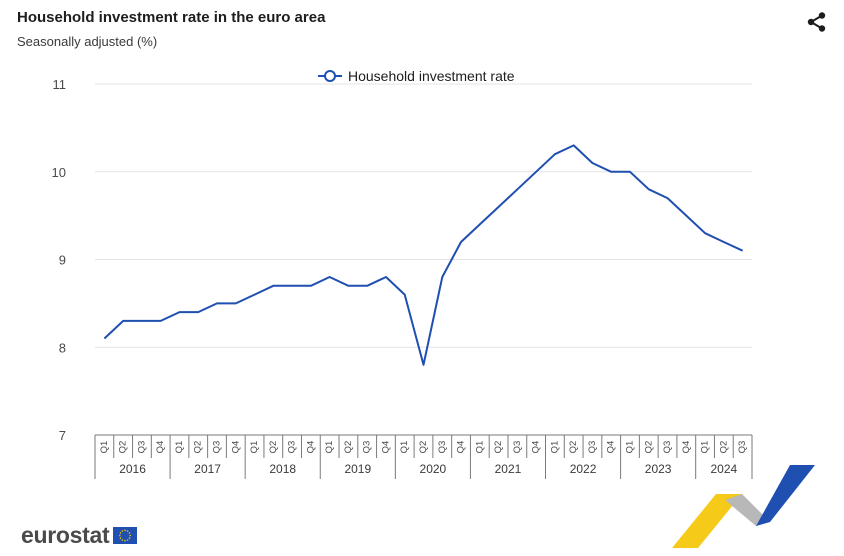 This screenshot has width=844, height=556. What do you see at coordinates (125, 535) in the screenshot?
I see `eu-flag-icon` at bounding box center [125, 535].